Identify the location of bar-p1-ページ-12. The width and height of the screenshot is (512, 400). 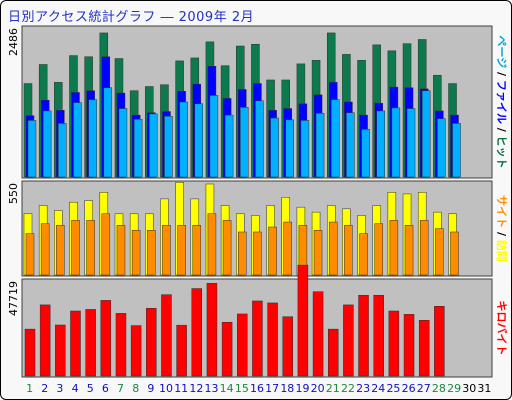
(199, 140).